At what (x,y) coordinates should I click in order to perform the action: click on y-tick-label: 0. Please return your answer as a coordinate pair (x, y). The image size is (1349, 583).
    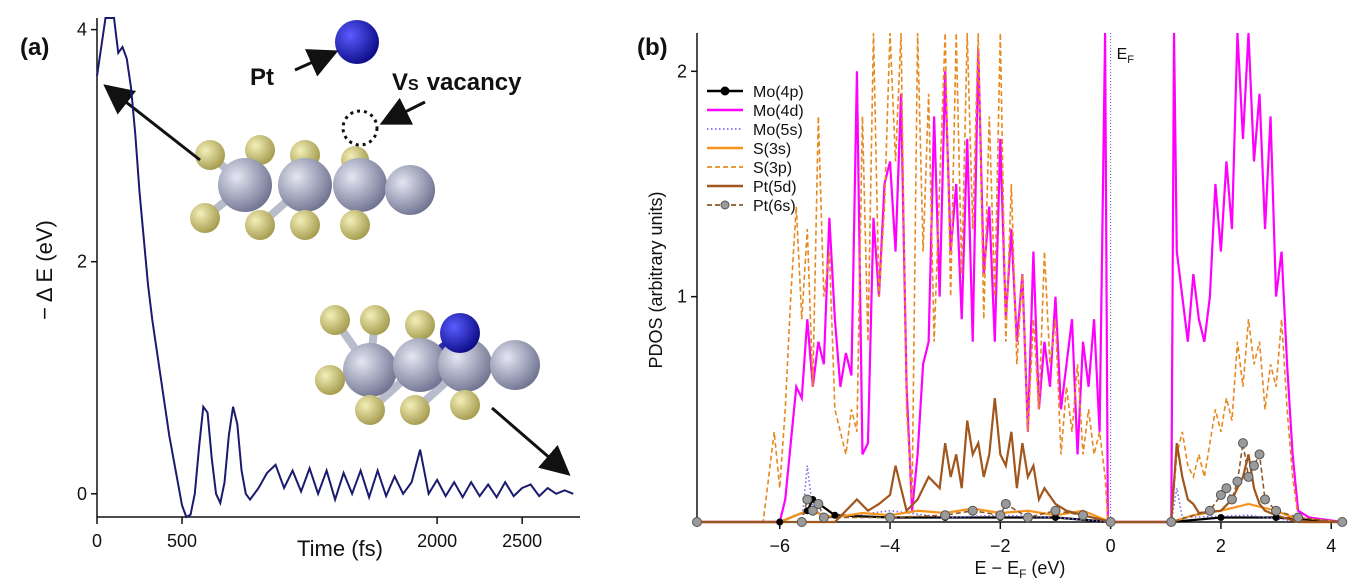
    Looking at the image, I should click on (82, 494).